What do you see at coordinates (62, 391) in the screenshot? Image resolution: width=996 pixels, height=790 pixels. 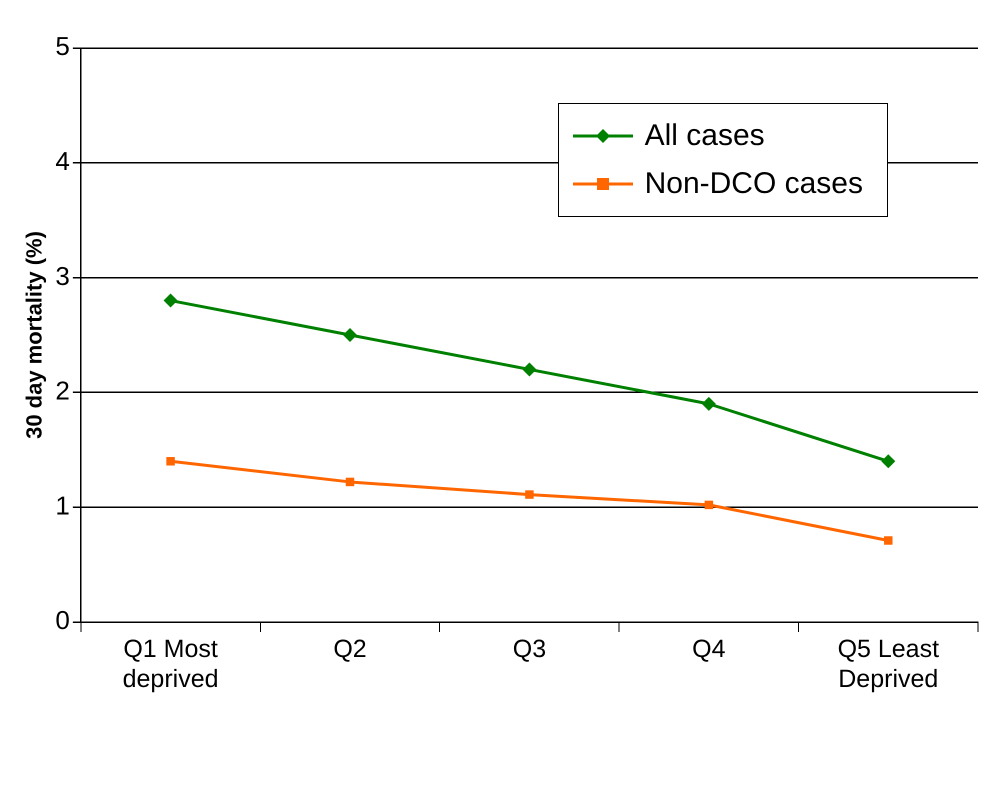 I see `y-tick-label: 2` at bounding box center [62, 391].